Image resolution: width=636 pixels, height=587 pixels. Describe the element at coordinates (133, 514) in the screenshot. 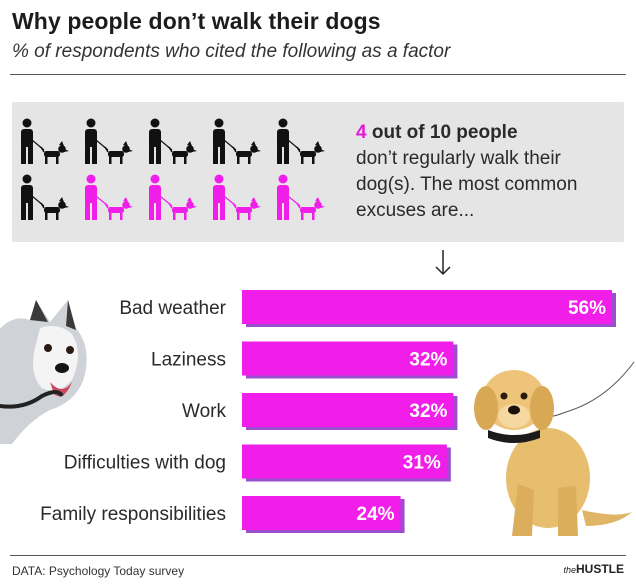

I see `category-label: Family responsibilities` at that location.